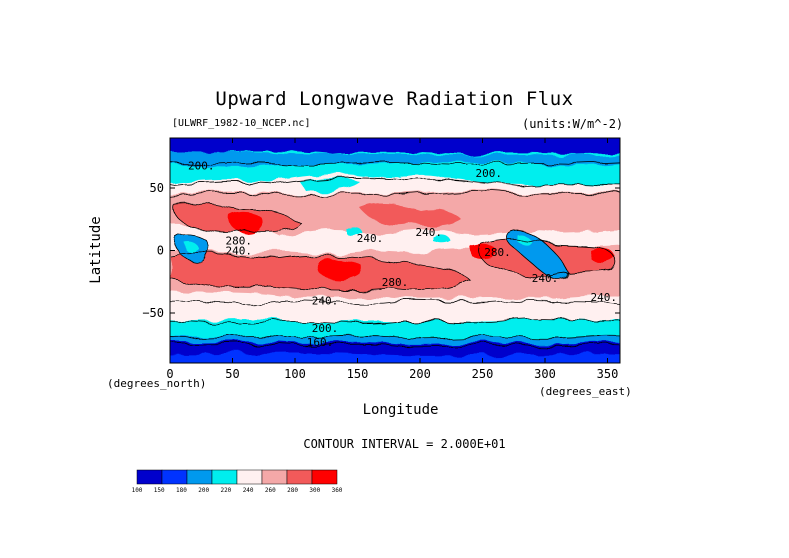 The image size is (789, 558). What do you see at coordinates (420, 374) in the screenshot?
I see `x-tick-label: 200` at bounding box center [420, 374].